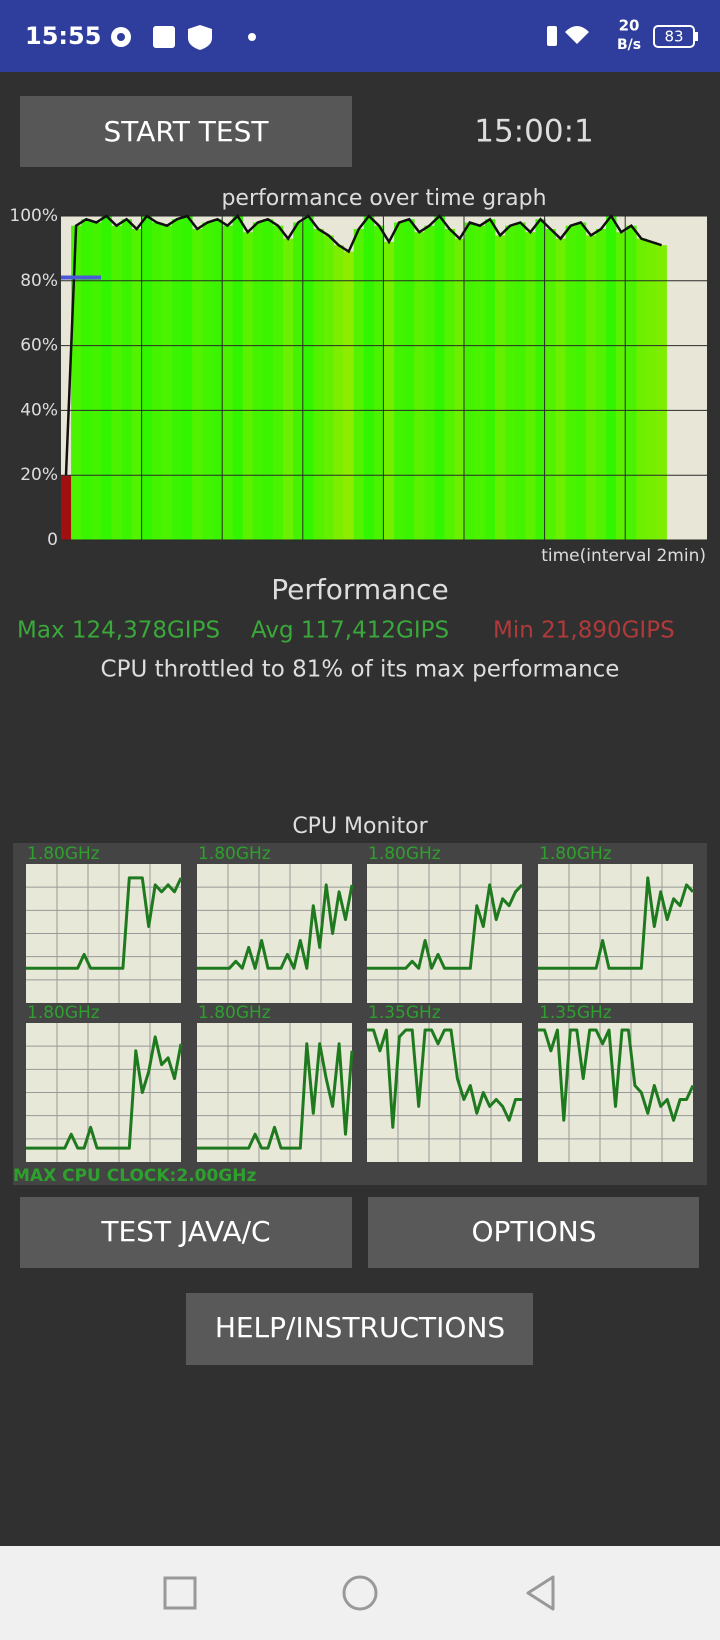 The width and height of the screenshot is (720, 1640). I want to click on options-button, so click(533, 1232).